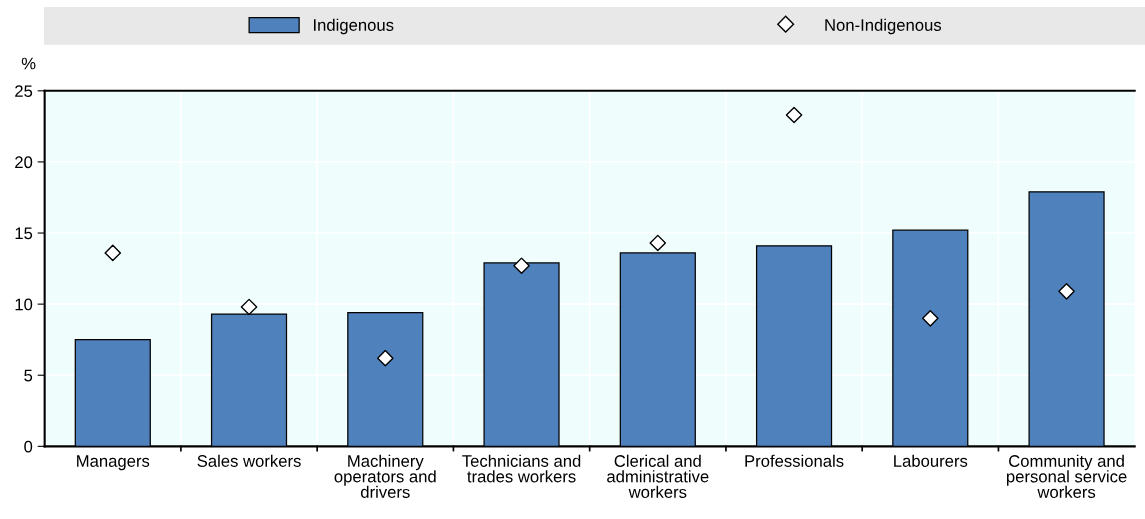 The height and width of the screenshot is (519, 1145). What do you see at coordinates (658, 476) in the screenshot?
I see `x-tick-label: Clerical and administrative workers` at bounding box center [658, 476].